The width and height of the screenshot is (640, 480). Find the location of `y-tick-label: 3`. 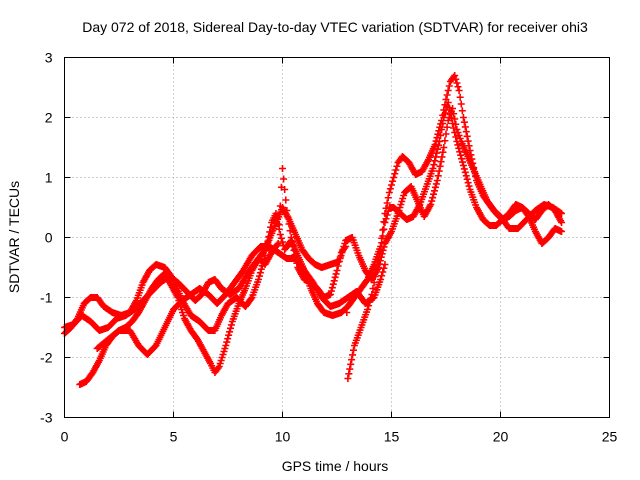

y-tick-label: 3 is located at coordinates (49, 58).